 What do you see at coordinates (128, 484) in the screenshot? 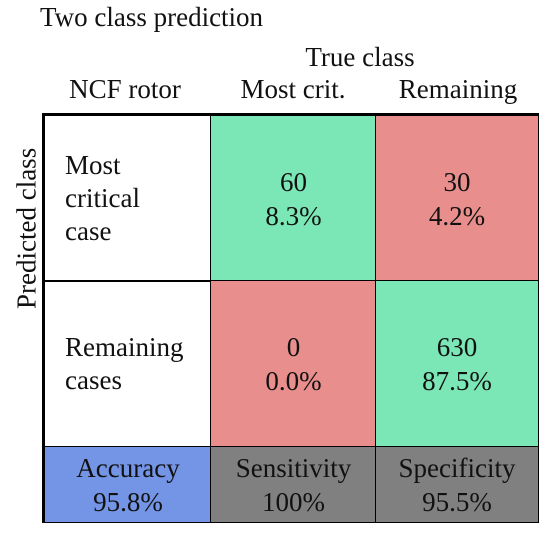
I see `accuracy-cell: Accuracy 95.8%` at bounding box center [128, 484].